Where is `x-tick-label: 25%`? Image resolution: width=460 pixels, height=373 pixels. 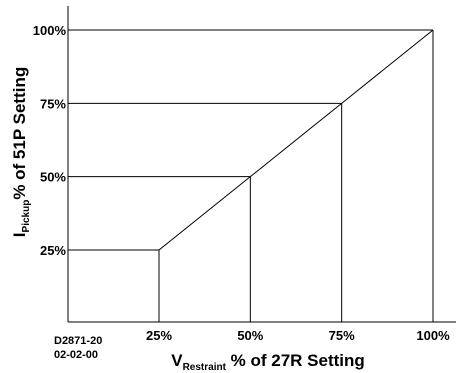 x-tick-label: 25% is located at coordinates (159, 335).